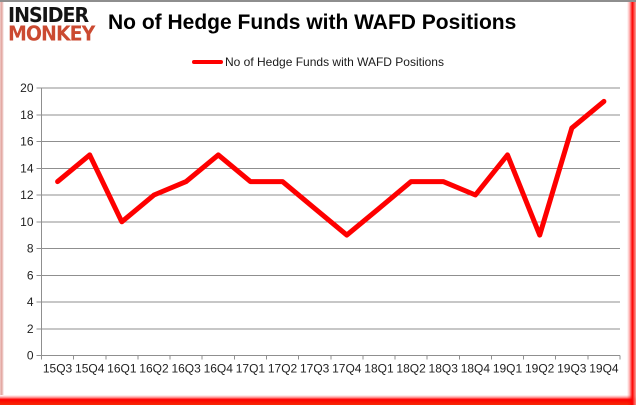 Image resolution: width=636 pixels, height=405 pixels. I want to click on insider-monkey-logo: INSIDER MONKEY, so click(51, 25).